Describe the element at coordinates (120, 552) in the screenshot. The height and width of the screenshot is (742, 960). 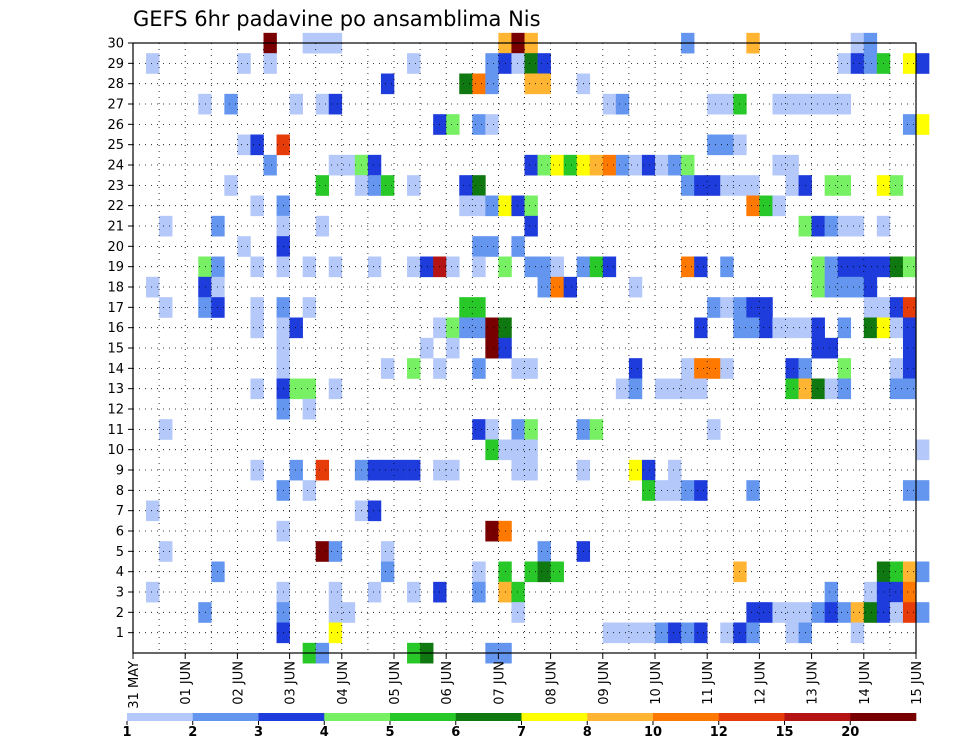
I see `y-tick-label: 5` at that location.